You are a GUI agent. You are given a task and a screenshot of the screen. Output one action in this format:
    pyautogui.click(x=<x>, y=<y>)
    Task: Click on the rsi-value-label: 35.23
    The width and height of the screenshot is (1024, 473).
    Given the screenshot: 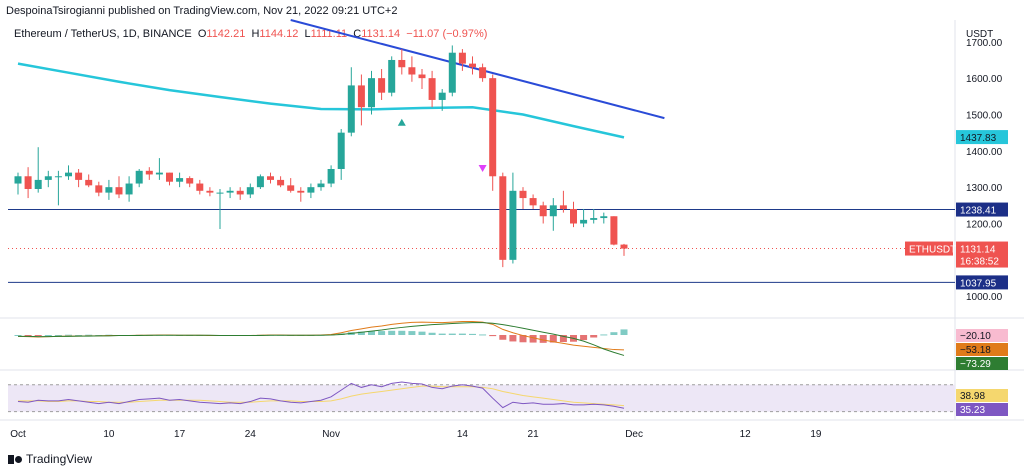 What is the action you would take?
    pyautogui.click(x=972, y=410)
    